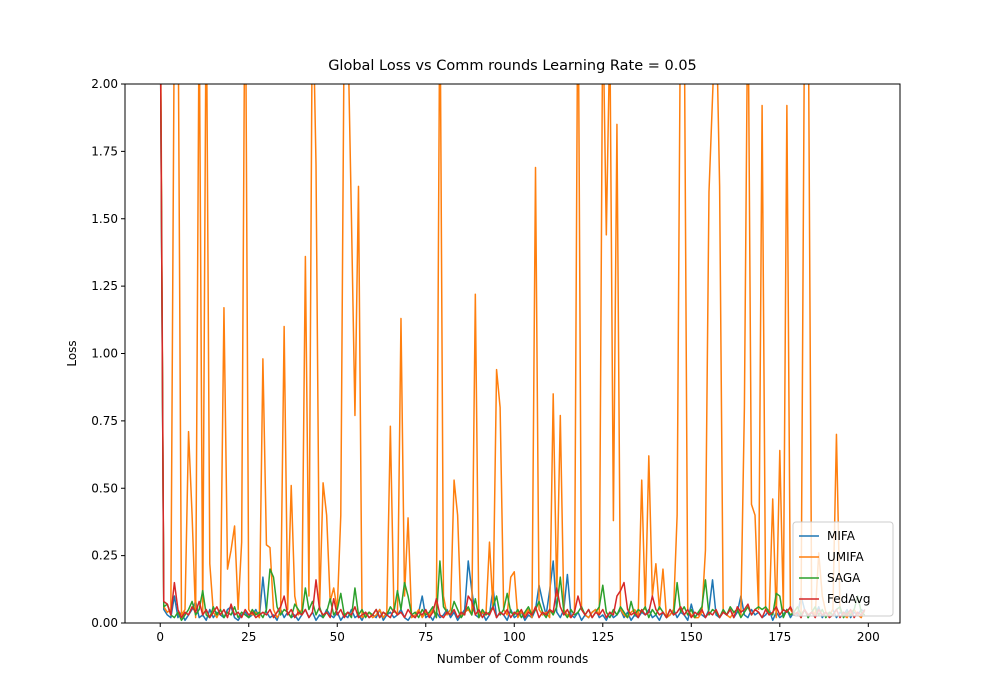  What do you see at coordinates (104, 354) in the screenshot?
I see `y-tick-label: 1.00` at bounding box center [104, 354].